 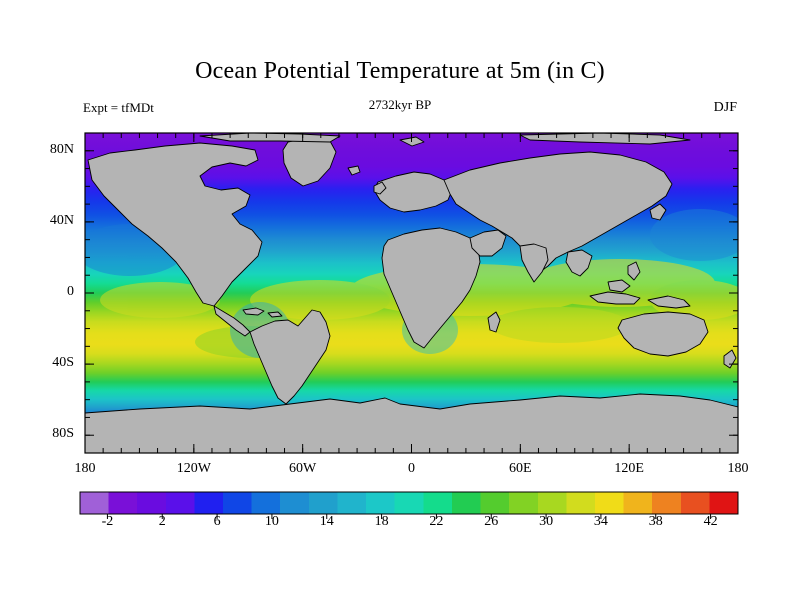 What do you see at coordinates (436, 521) in the screenshot?
I see `colorbar-tick-label: 22` at bounding box center [436, 521].